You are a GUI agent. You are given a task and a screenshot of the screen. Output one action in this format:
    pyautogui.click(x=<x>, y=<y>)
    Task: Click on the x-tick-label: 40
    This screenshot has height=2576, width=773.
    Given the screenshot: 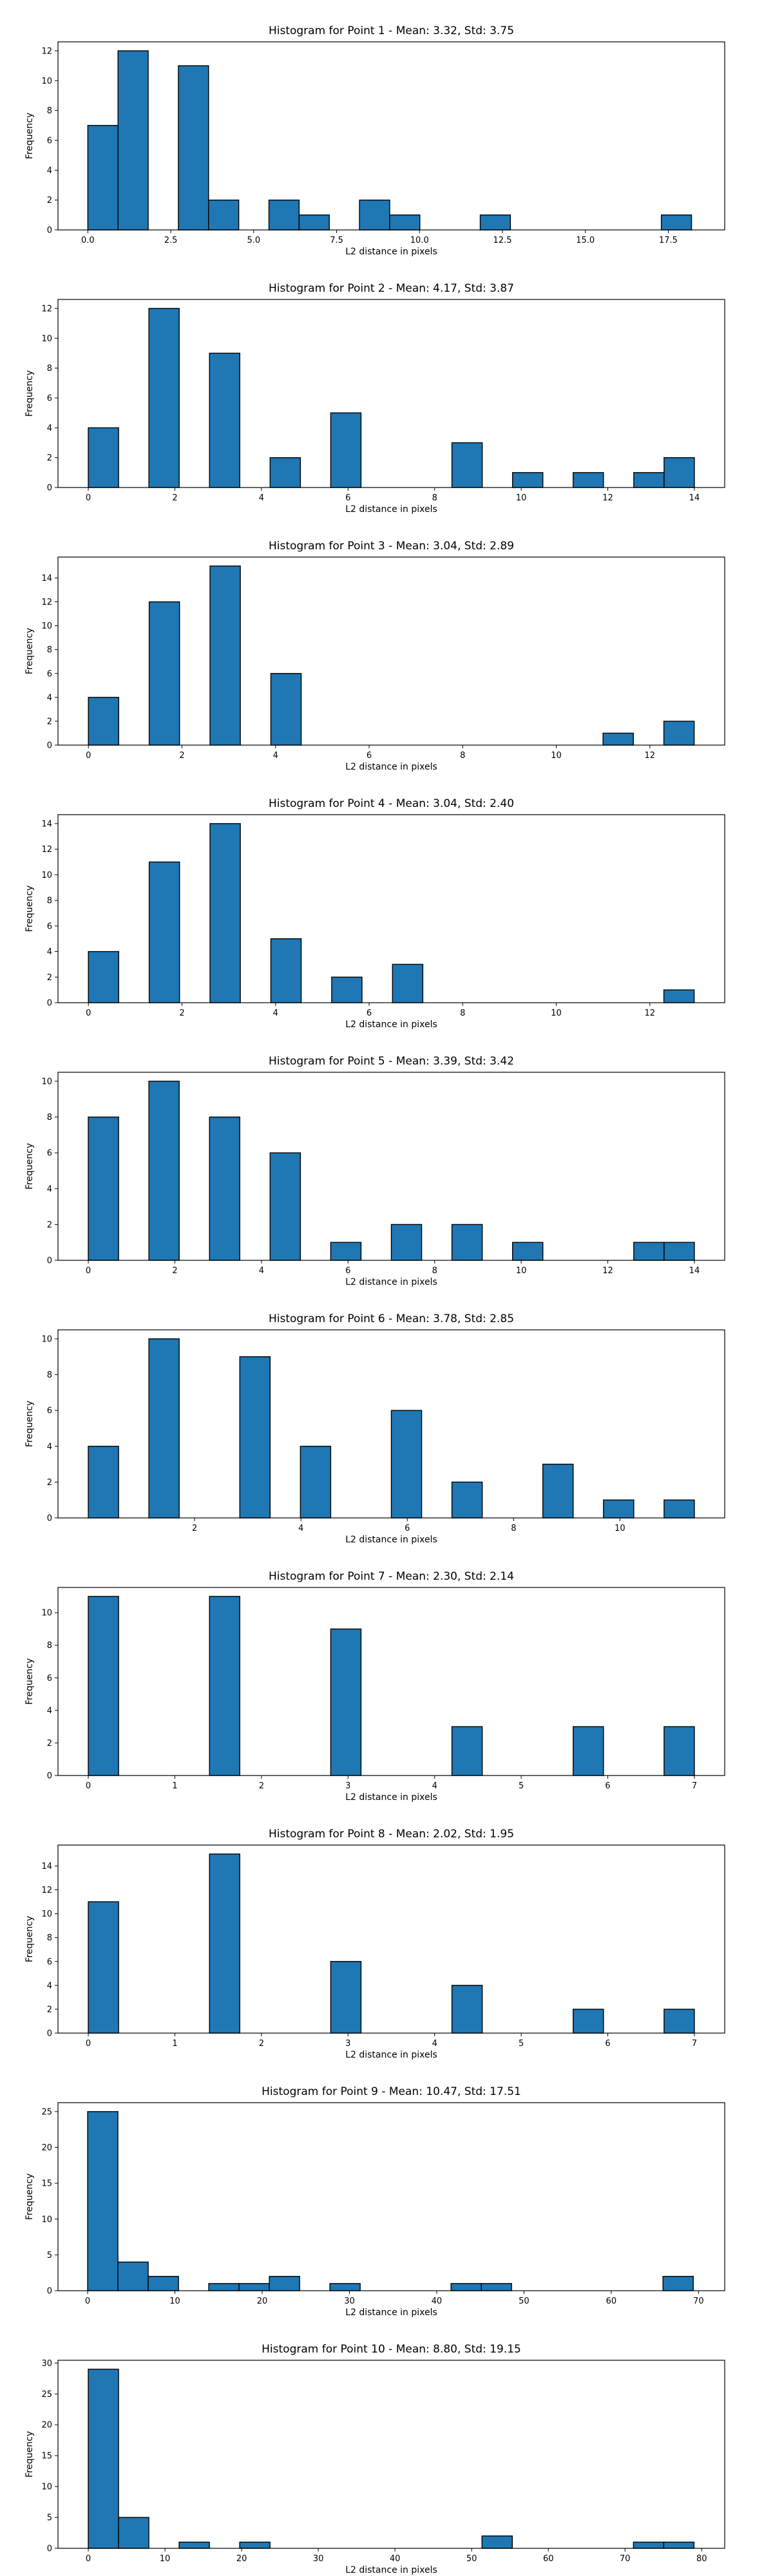 What is the action you would take?
    pyautogui.click(x=396, y=2559)
    